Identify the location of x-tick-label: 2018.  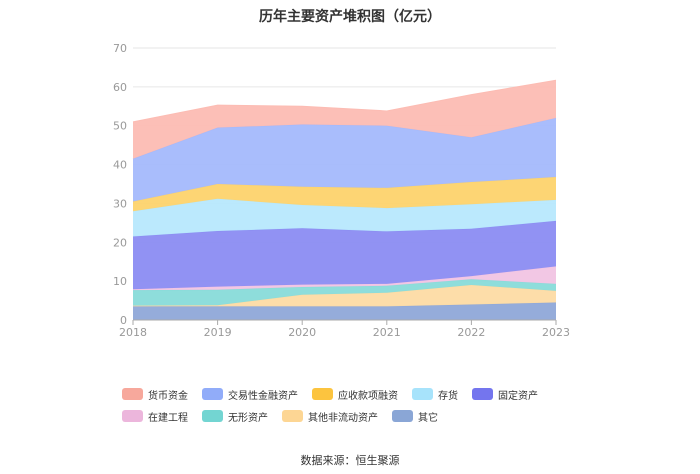
(133, 332).